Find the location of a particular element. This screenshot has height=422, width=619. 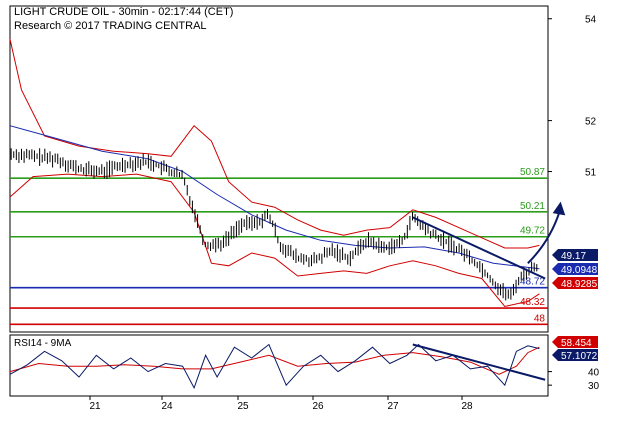

price-tag: 57.1072 is located at coordinates (575, 355).